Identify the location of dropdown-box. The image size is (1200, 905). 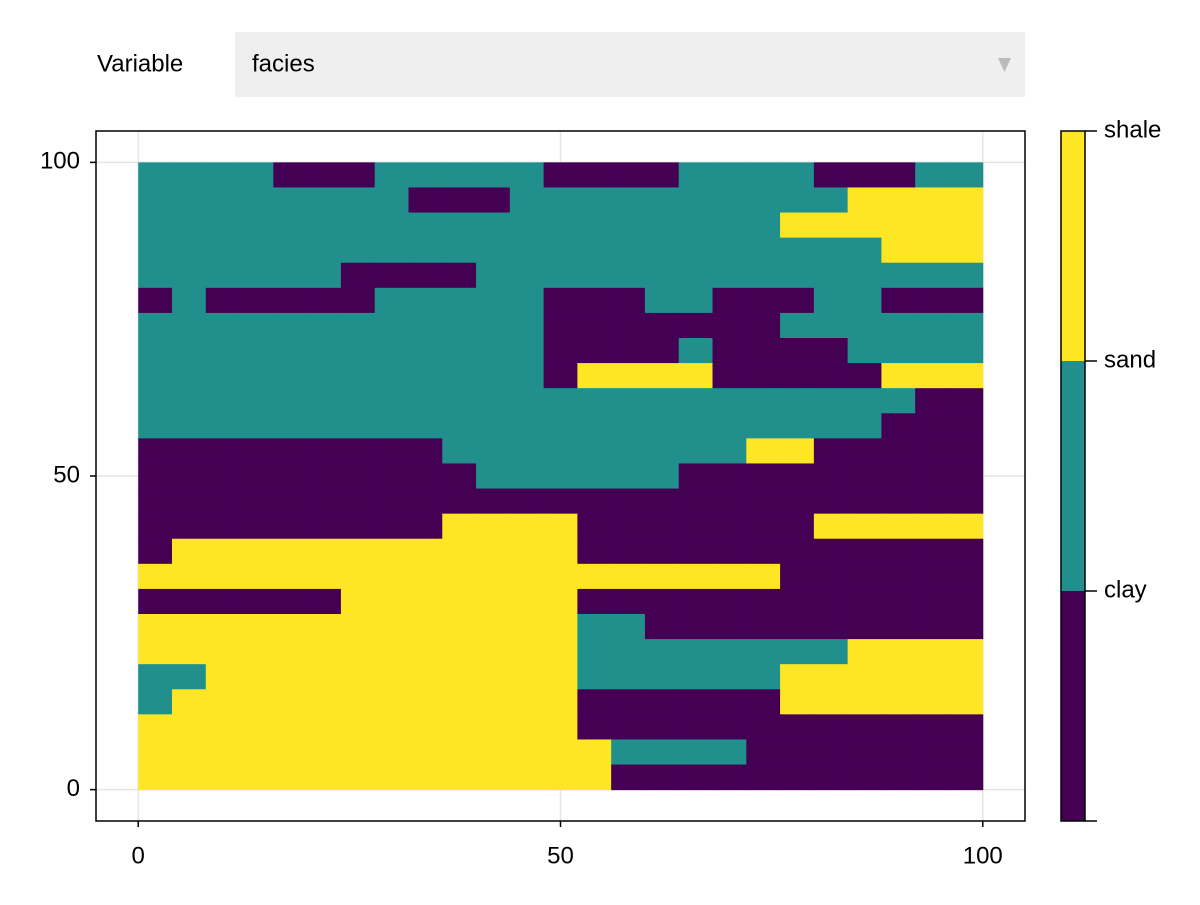
(630, 64).